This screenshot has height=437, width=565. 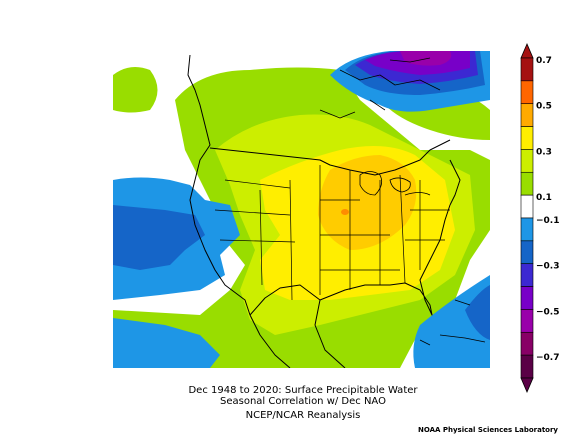 I want to click on contour-neg-0.5-region-arctic, so click(x=426, y=58).